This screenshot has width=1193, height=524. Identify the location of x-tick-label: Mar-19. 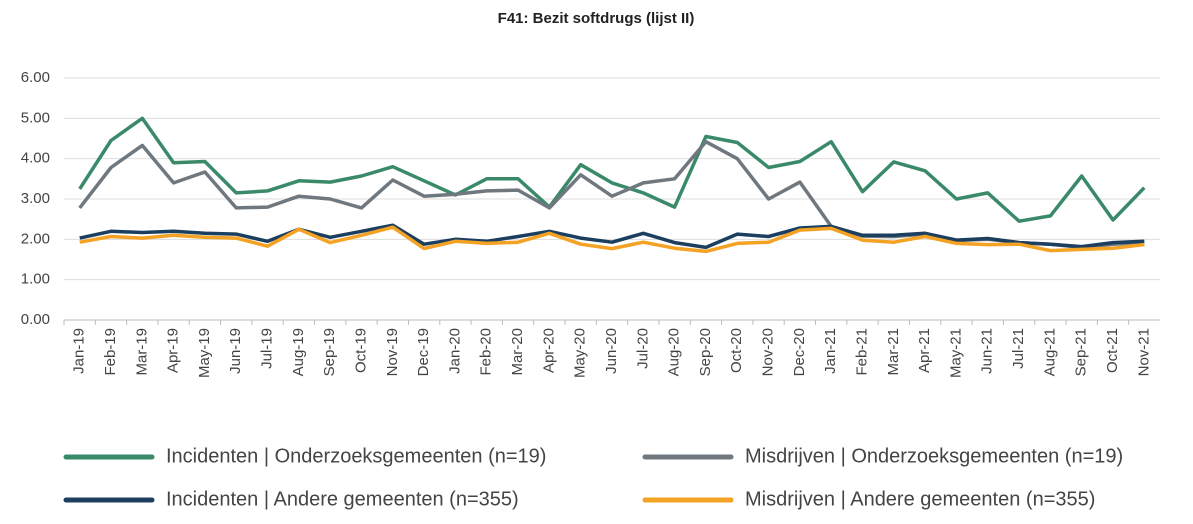
(141, 352).